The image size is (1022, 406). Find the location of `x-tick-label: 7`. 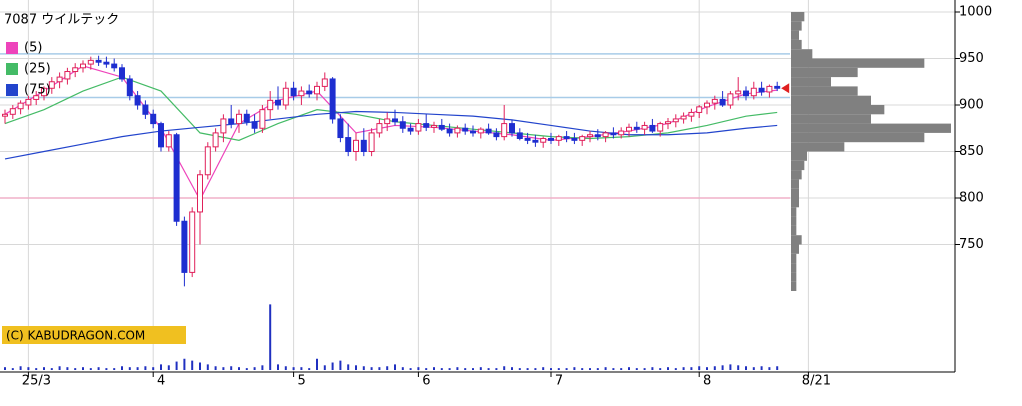

x-tick-label: 7 is located at coordinates (559, 381).